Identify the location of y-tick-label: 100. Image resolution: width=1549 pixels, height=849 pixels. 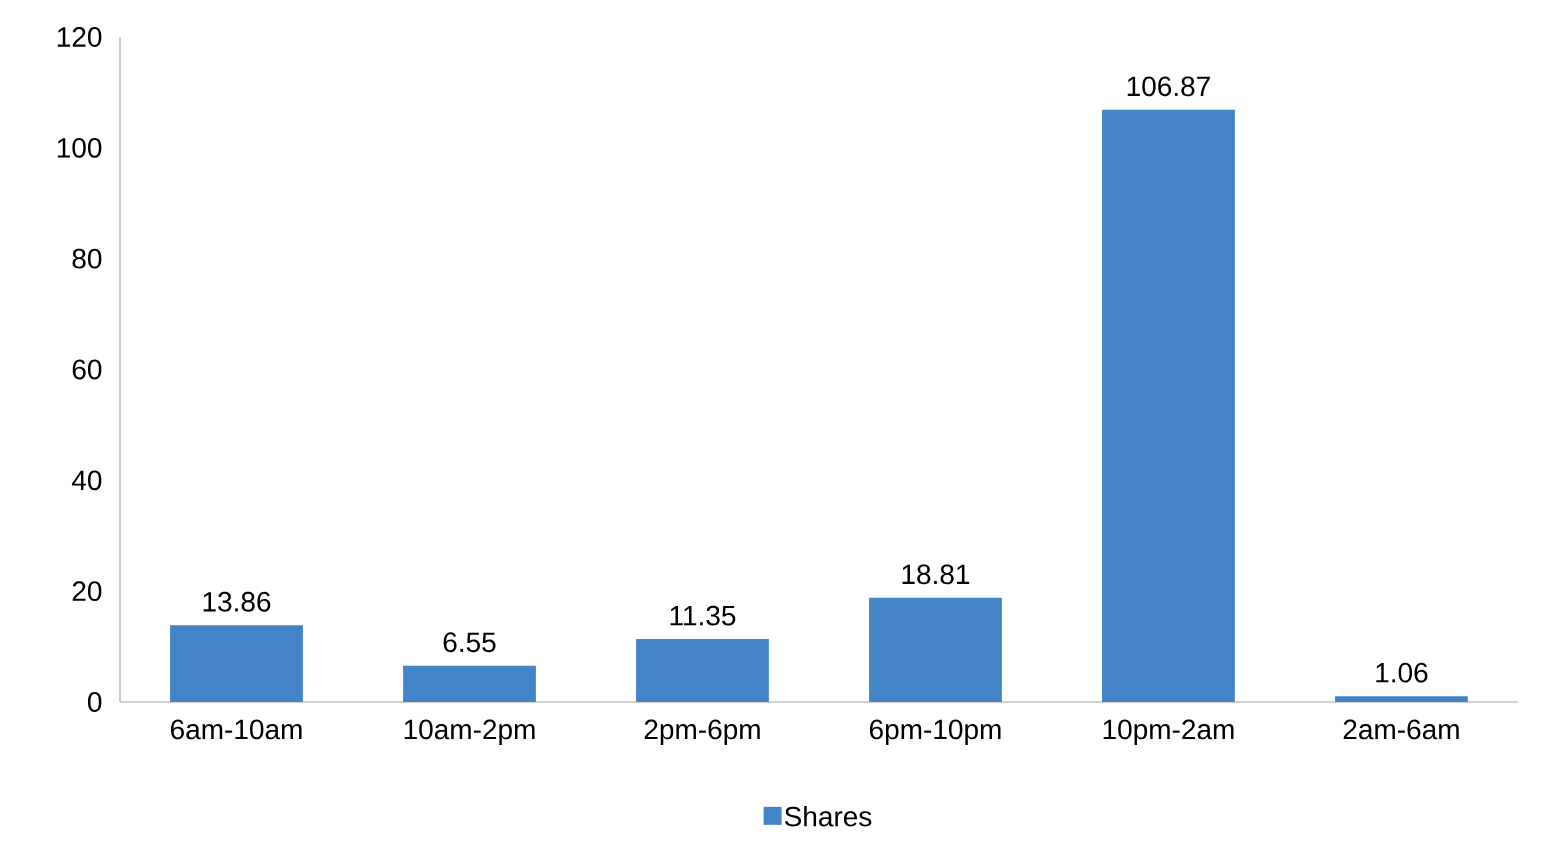
(79, 147).